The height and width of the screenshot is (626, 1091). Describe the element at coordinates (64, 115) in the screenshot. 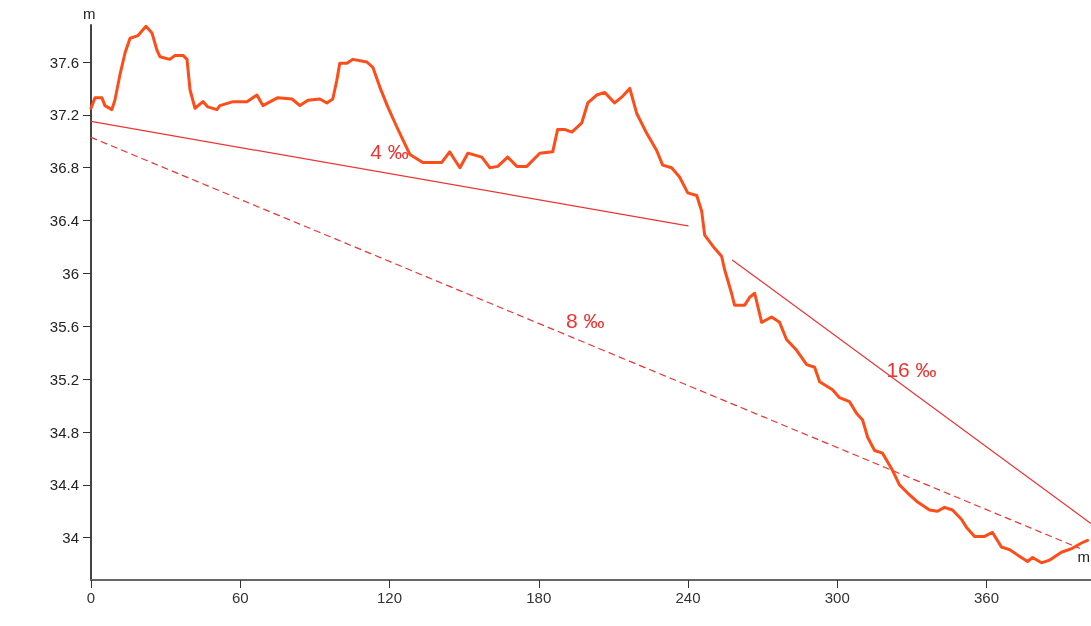

I see `y-tick-label: 37.2` at that location.